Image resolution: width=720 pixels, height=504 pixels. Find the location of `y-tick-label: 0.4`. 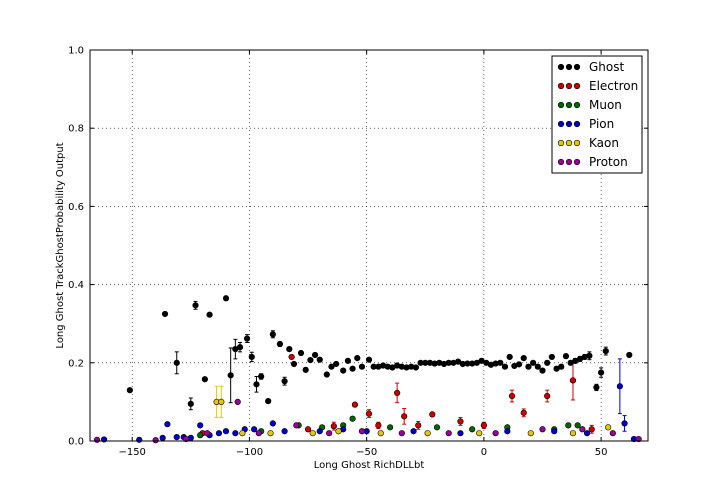

y-tick-label: 0.4 is located at coordinates (76, 285).